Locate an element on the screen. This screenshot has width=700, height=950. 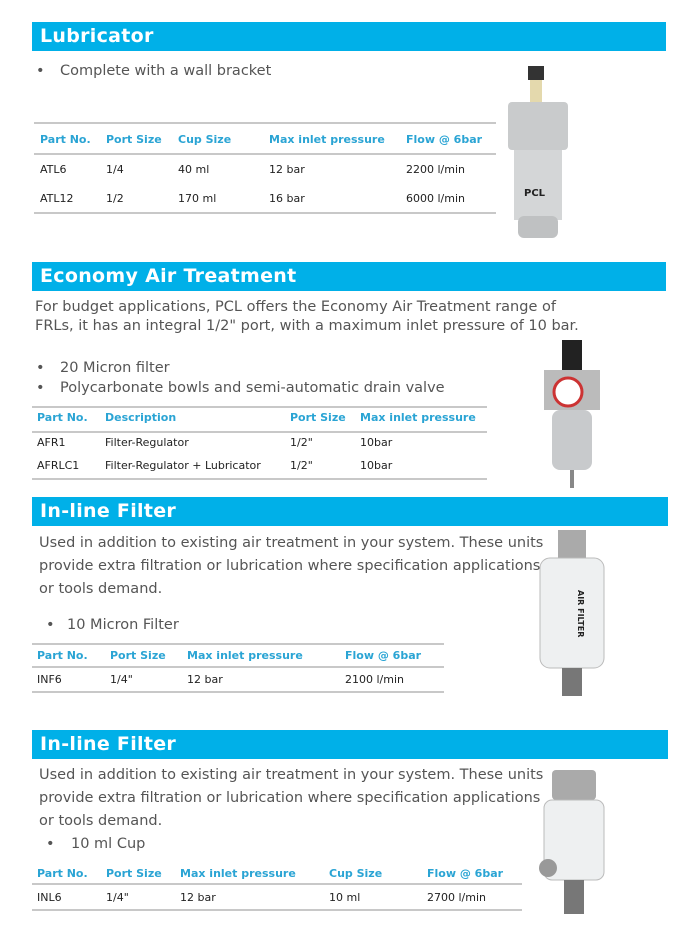
bullet-text: 10 ml Cup is located at coordinates (108, 844).